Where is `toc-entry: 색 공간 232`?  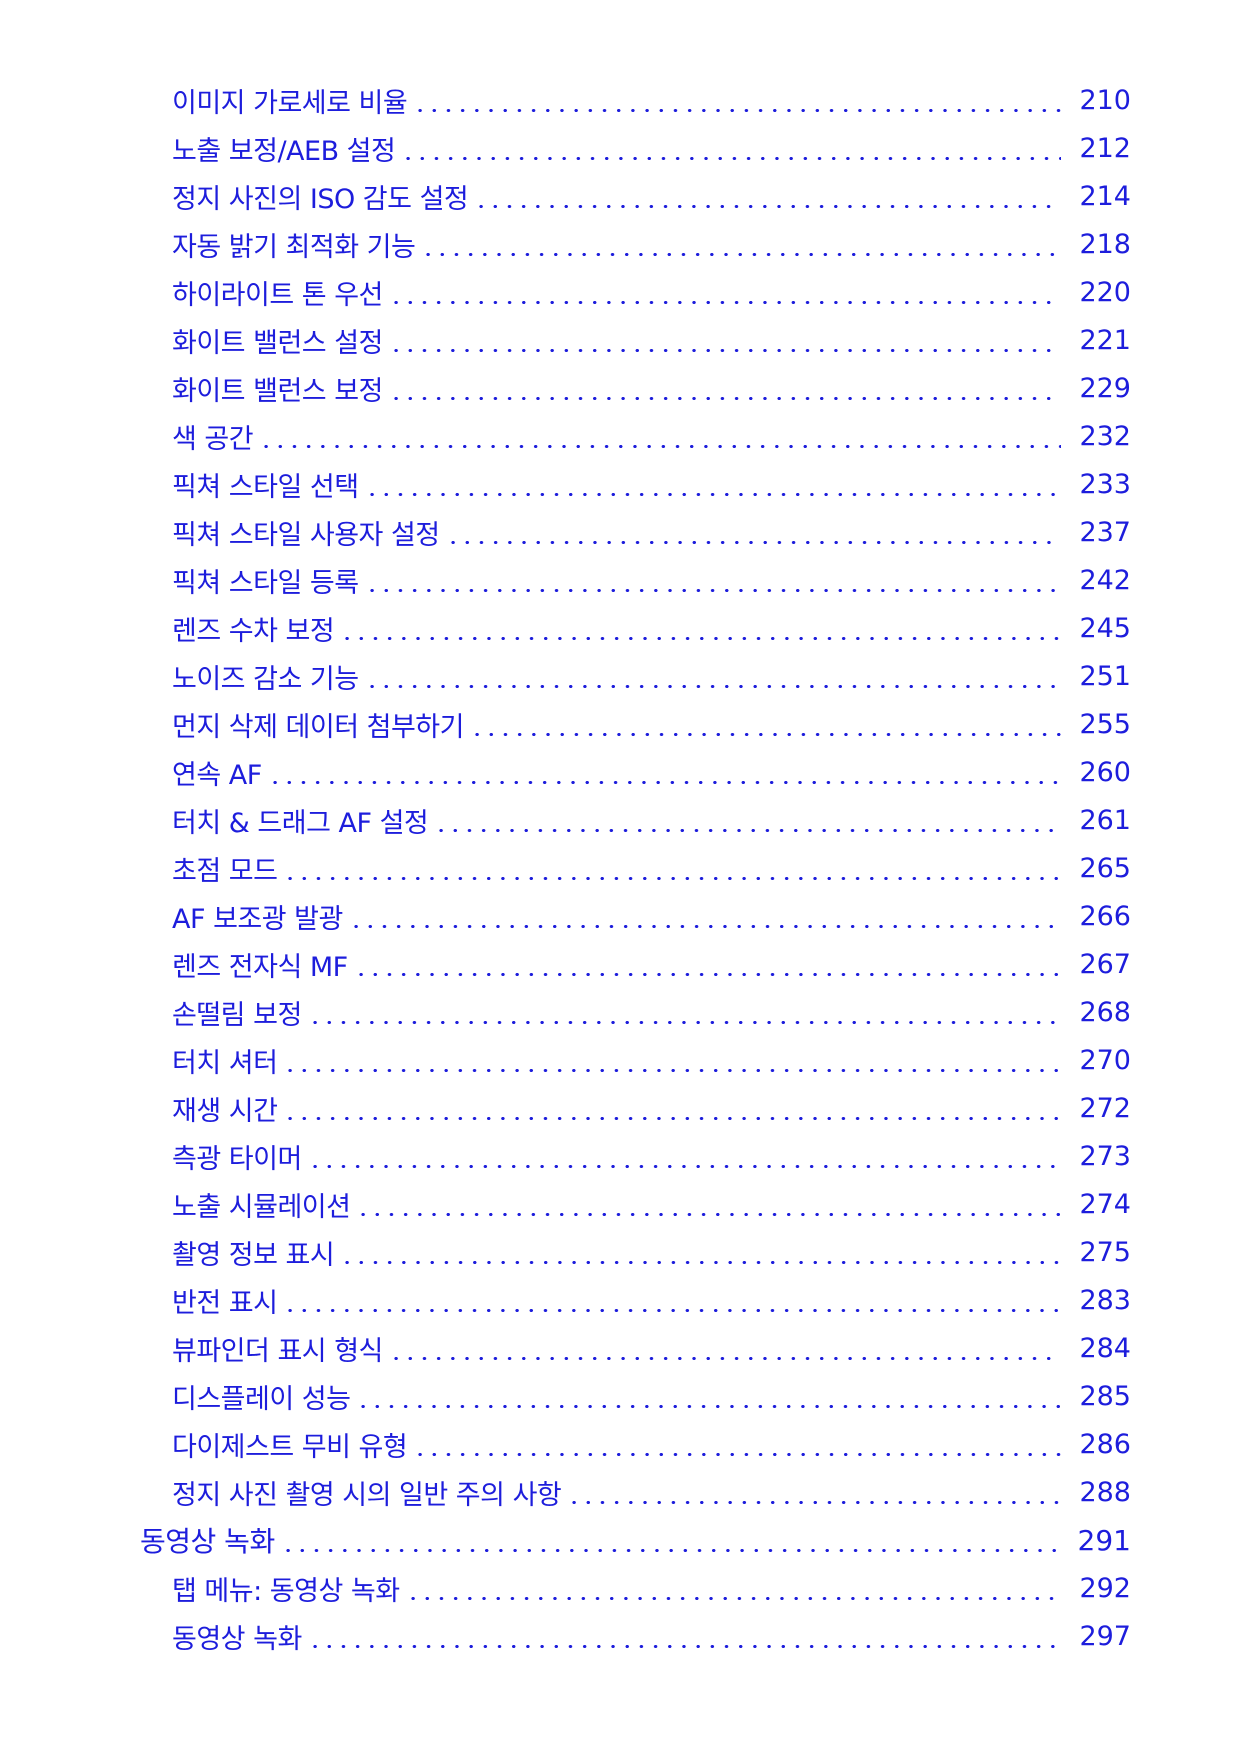 toc-entry: 색 공간 232 is located at coordinates (620, 436).